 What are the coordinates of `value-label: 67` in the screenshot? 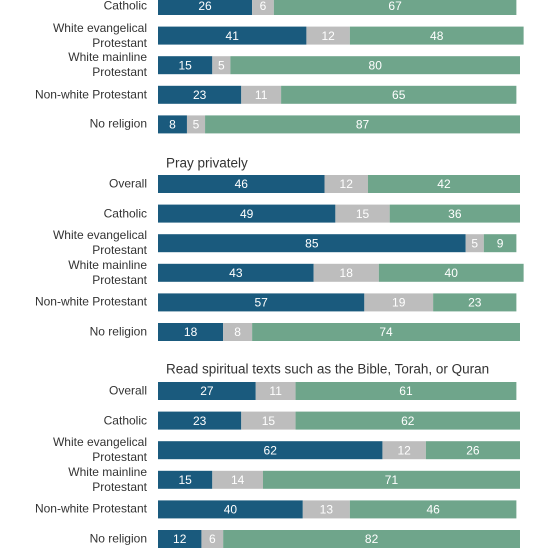 It's located at (395, 6).